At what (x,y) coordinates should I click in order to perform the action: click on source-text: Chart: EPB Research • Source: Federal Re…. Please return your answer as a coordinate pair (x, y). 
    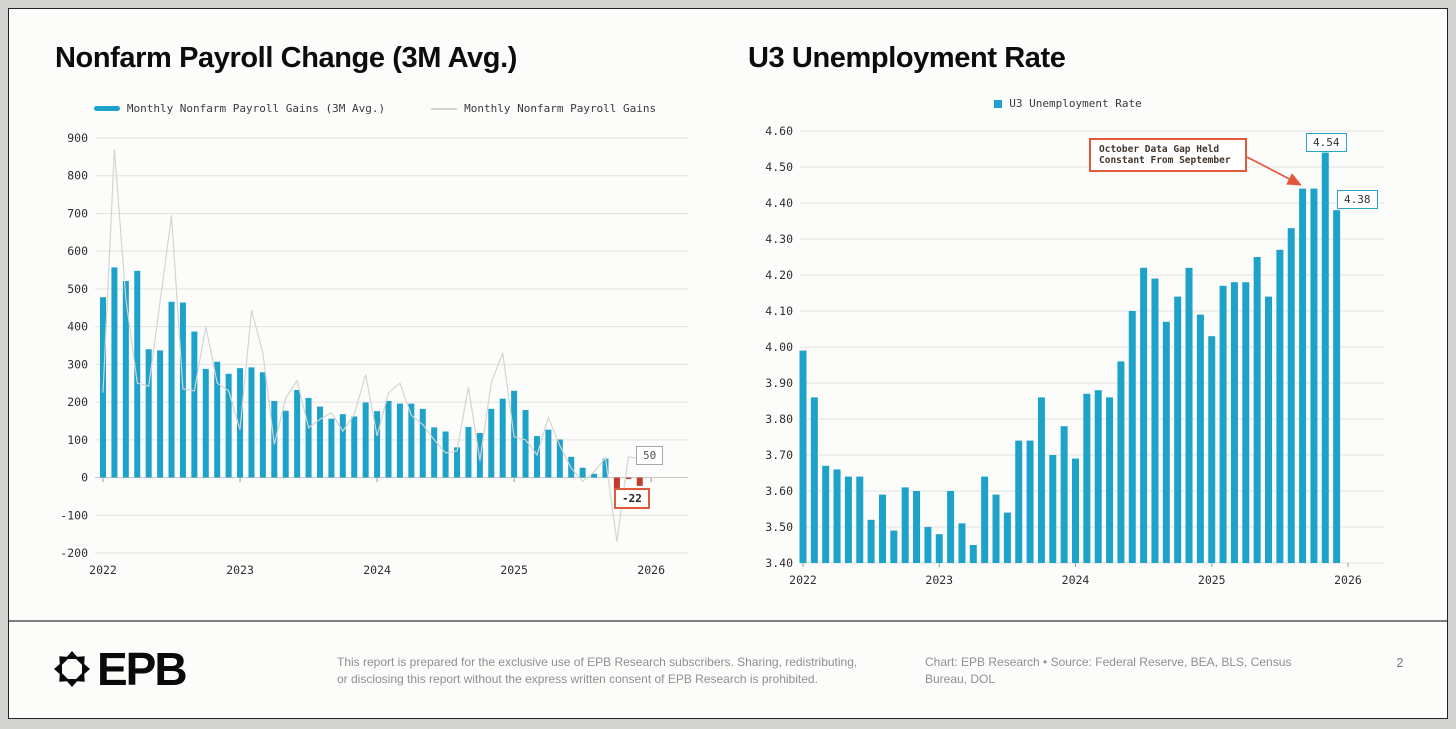
    Looking at the image, I should click on (1108, 670).